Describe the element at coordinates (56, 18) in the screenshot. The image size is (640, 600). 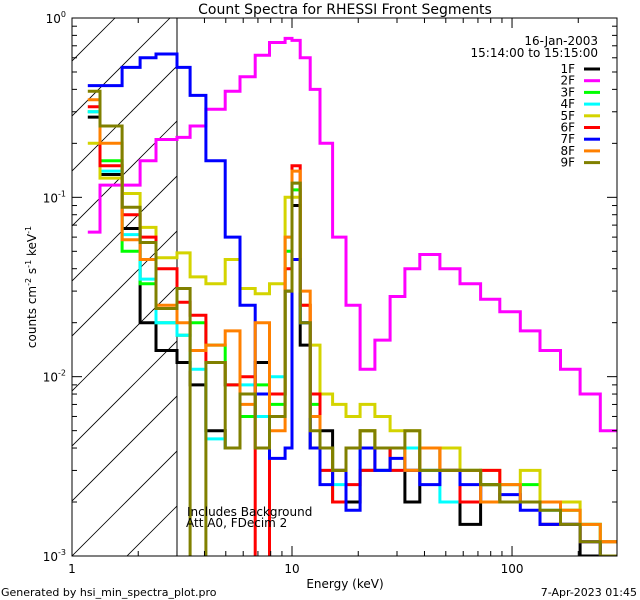
I see `y-tick-label: 10⁰` at that location.